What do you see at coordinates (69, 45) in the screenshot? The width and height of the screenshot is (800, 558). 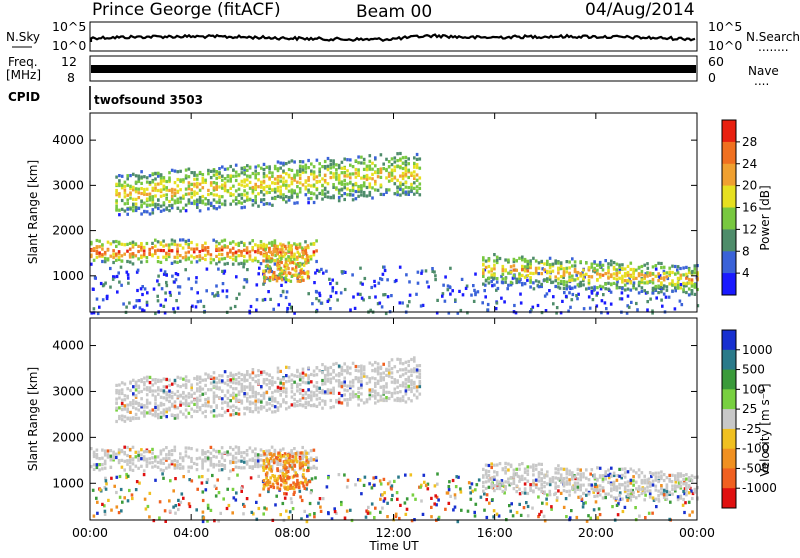 I see `noise-left-tick-bottom: 10^0` at bounding box center [69, 45].